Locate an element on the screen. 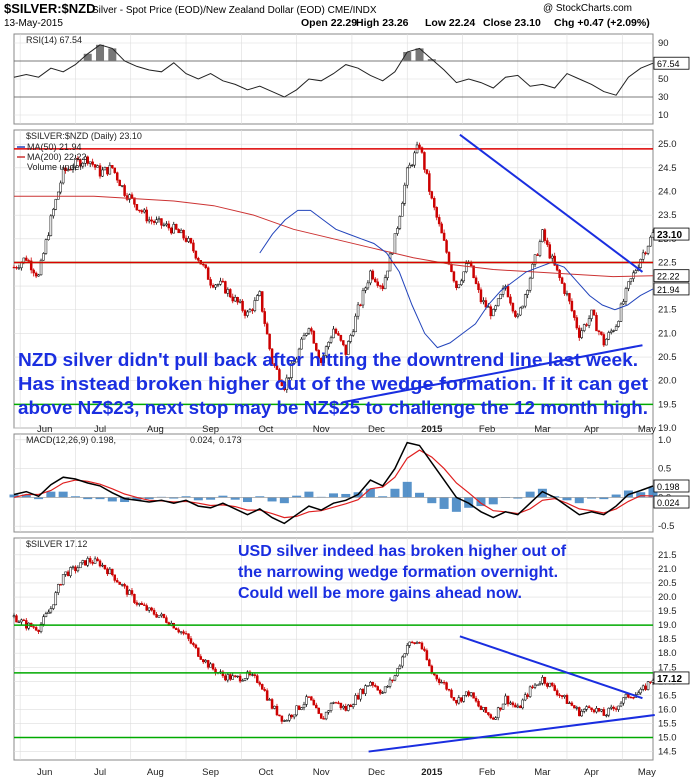 The height and width of the screenshot is (780, 700). low-value: Low 22.24 is located at coordinates (450, 23).